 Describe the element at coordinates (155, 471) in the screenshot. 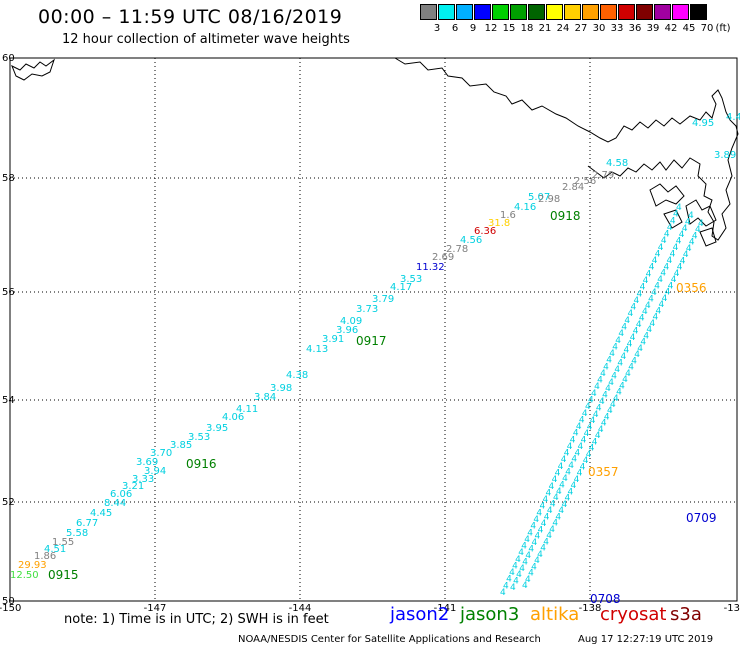

I see `wave-height-label: 3.94` at that location.